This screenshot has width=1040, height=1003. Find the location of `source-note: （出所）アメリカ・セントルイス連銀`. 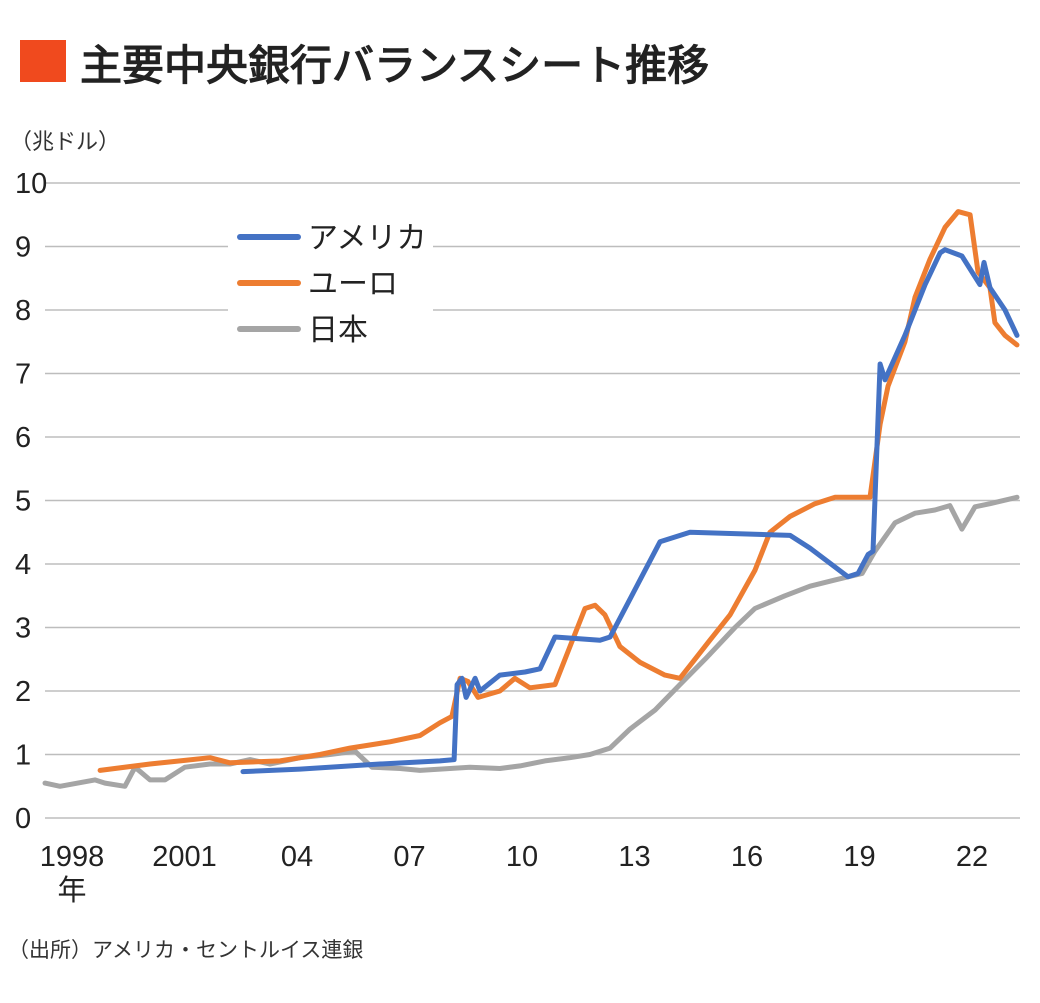

source-note: （出所）アメリカ・セントルイス連銀 is located at coordinates (186, 950).